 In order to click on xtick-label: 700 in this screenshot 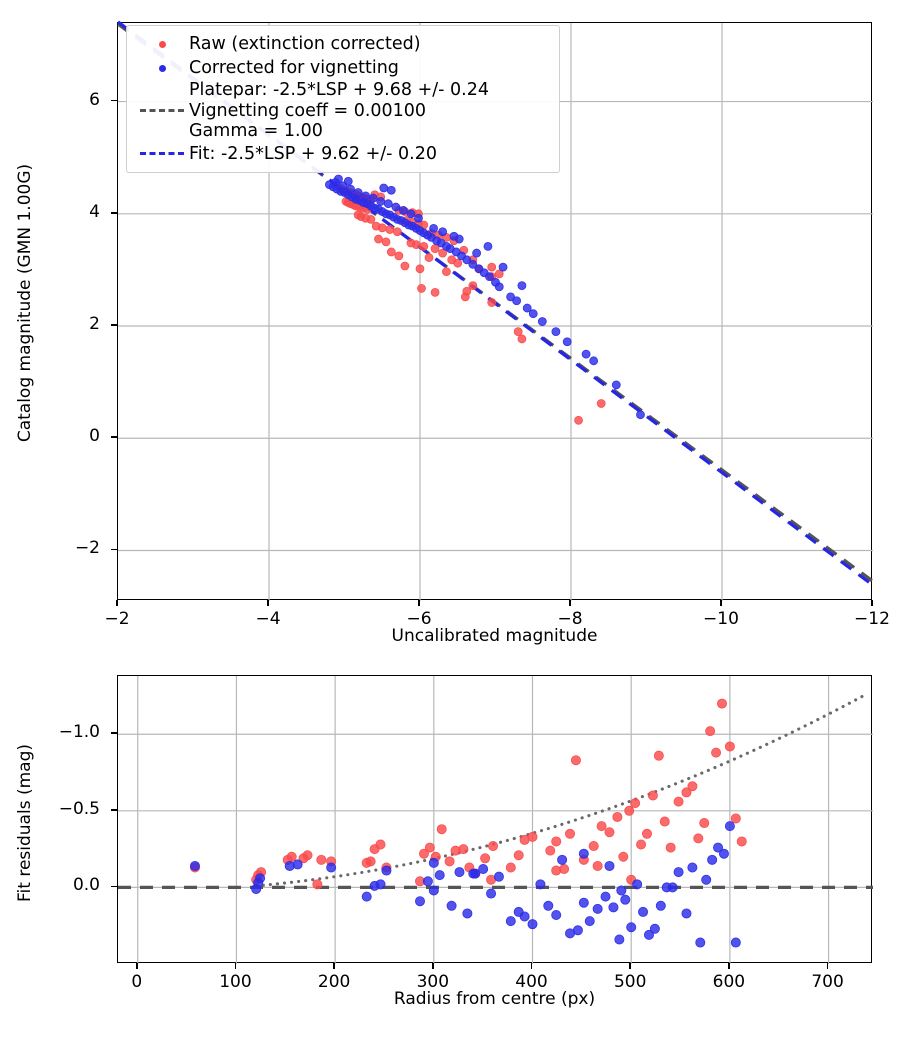, I will do `click(827, 982)`.